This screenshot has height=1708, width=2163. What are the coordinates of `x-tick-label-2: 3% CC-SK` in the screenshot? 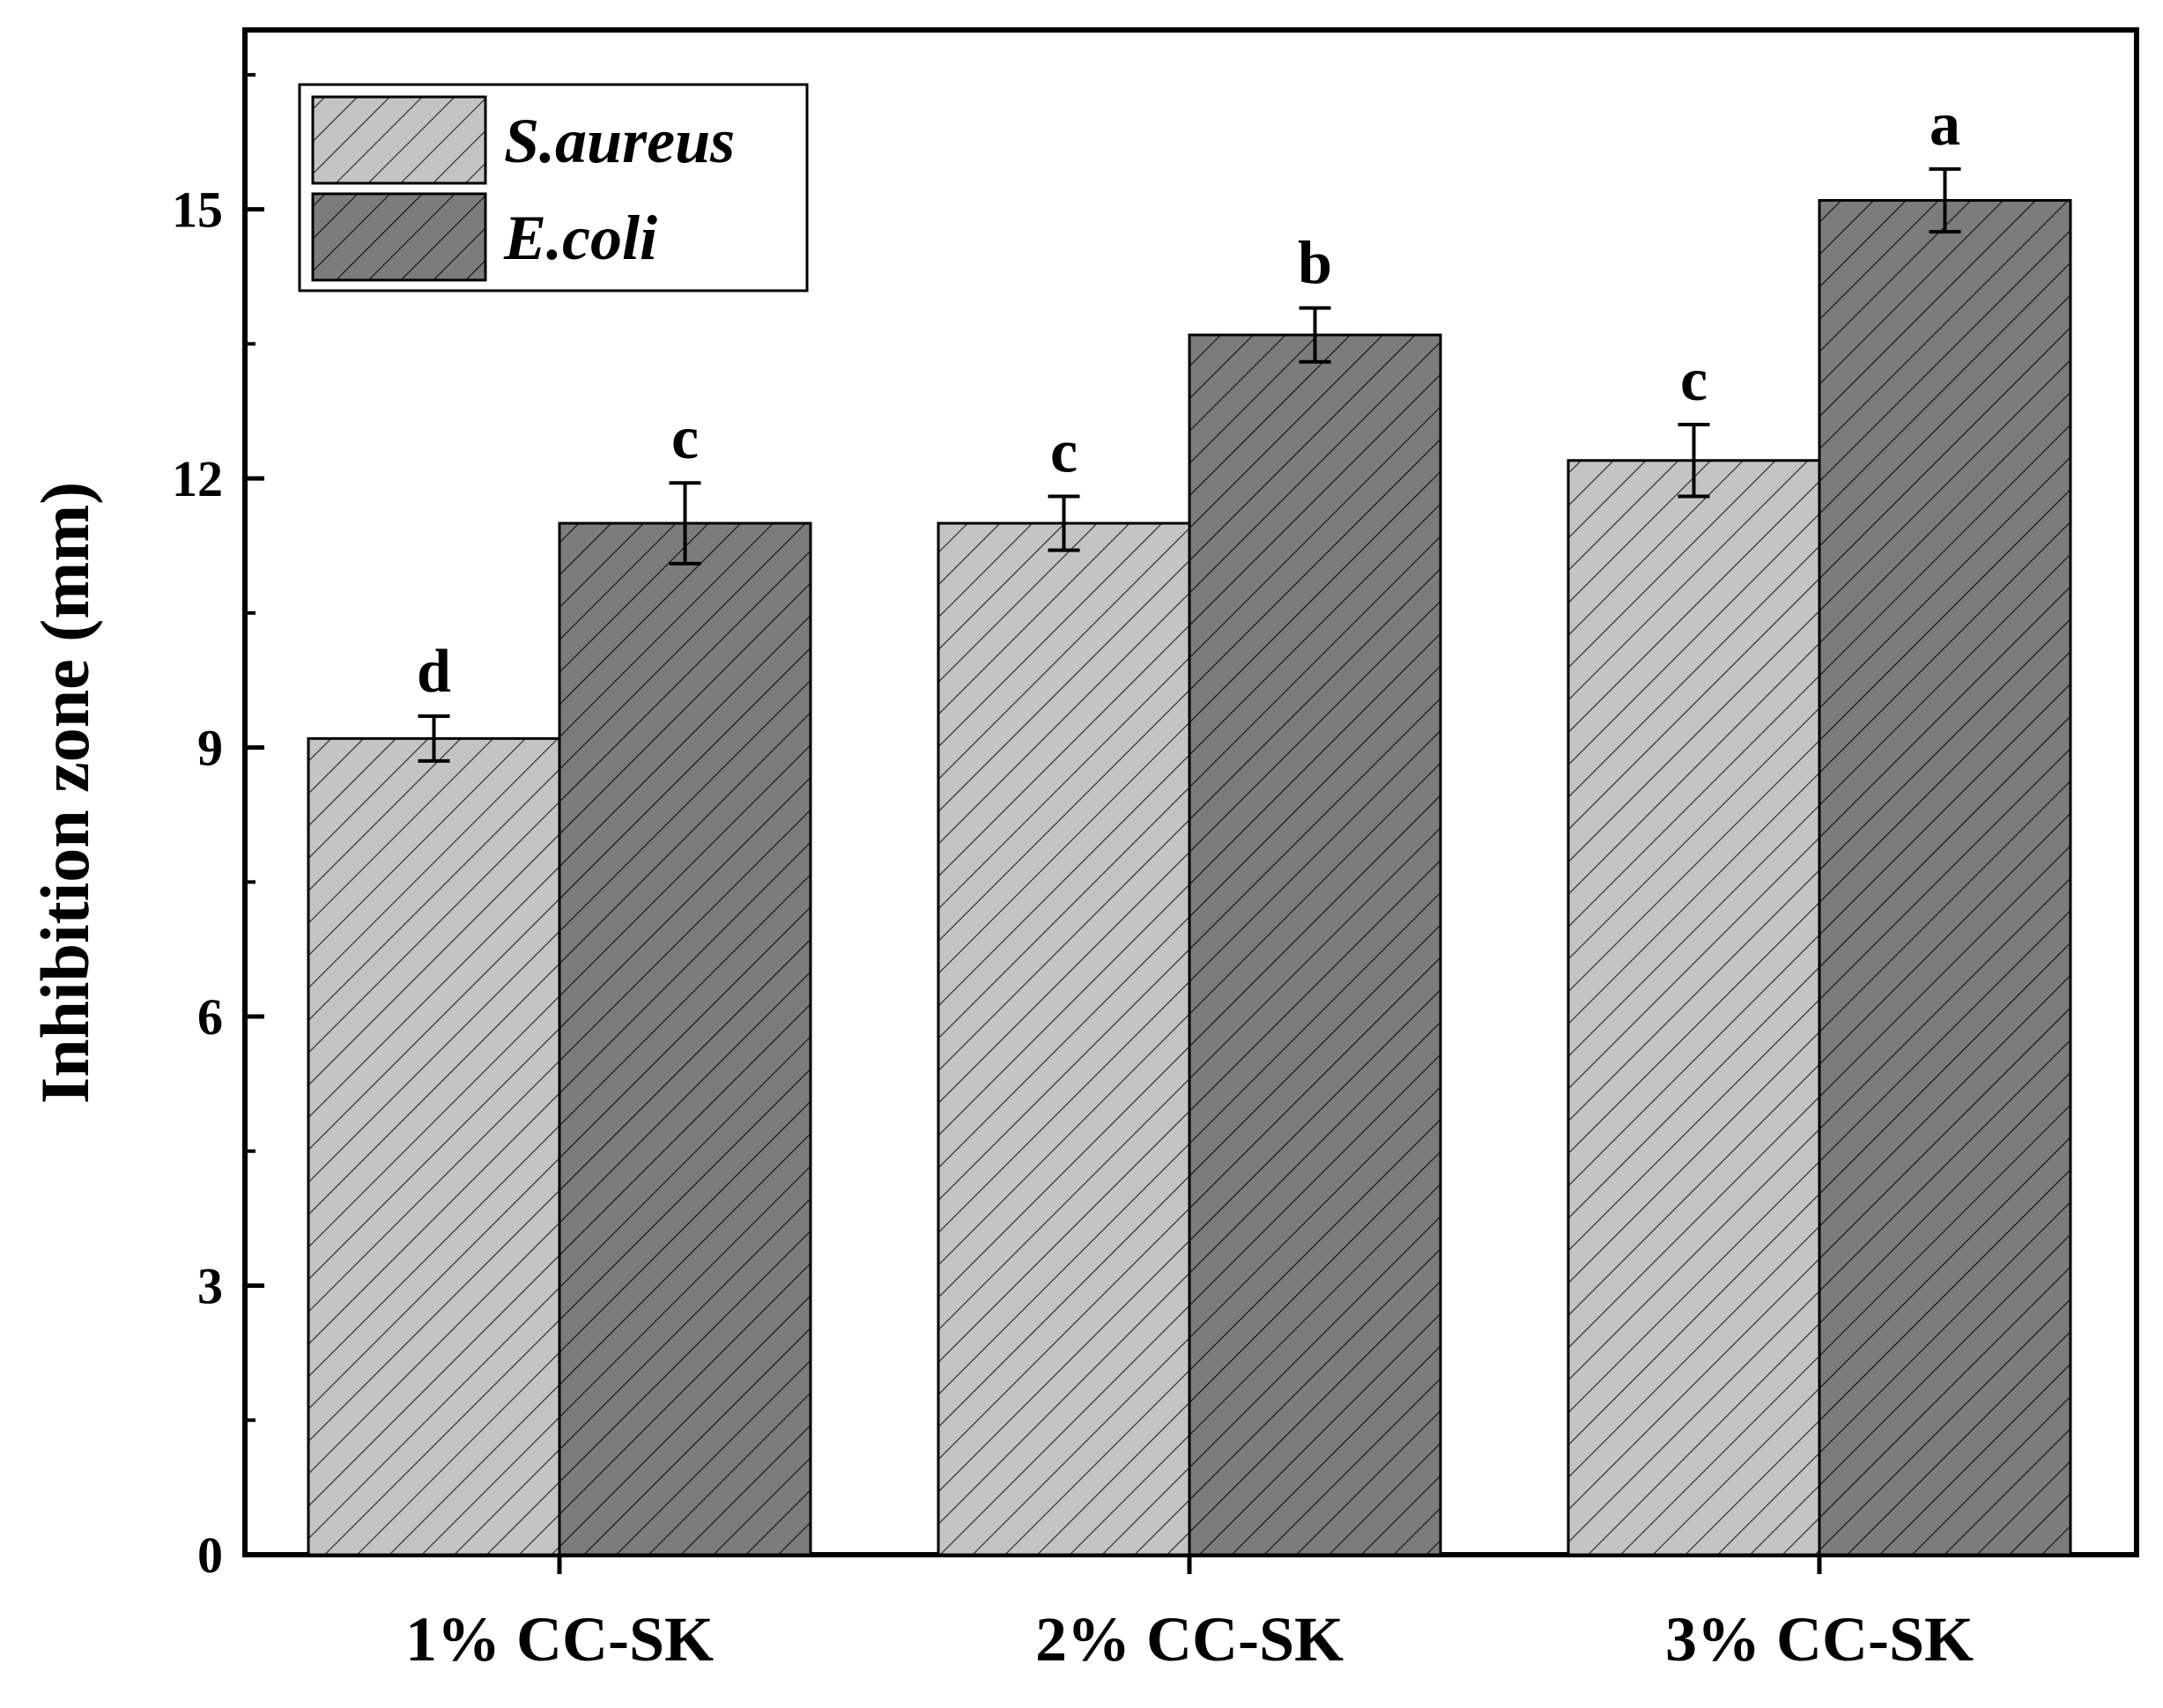 It's located at (1819, 1639).